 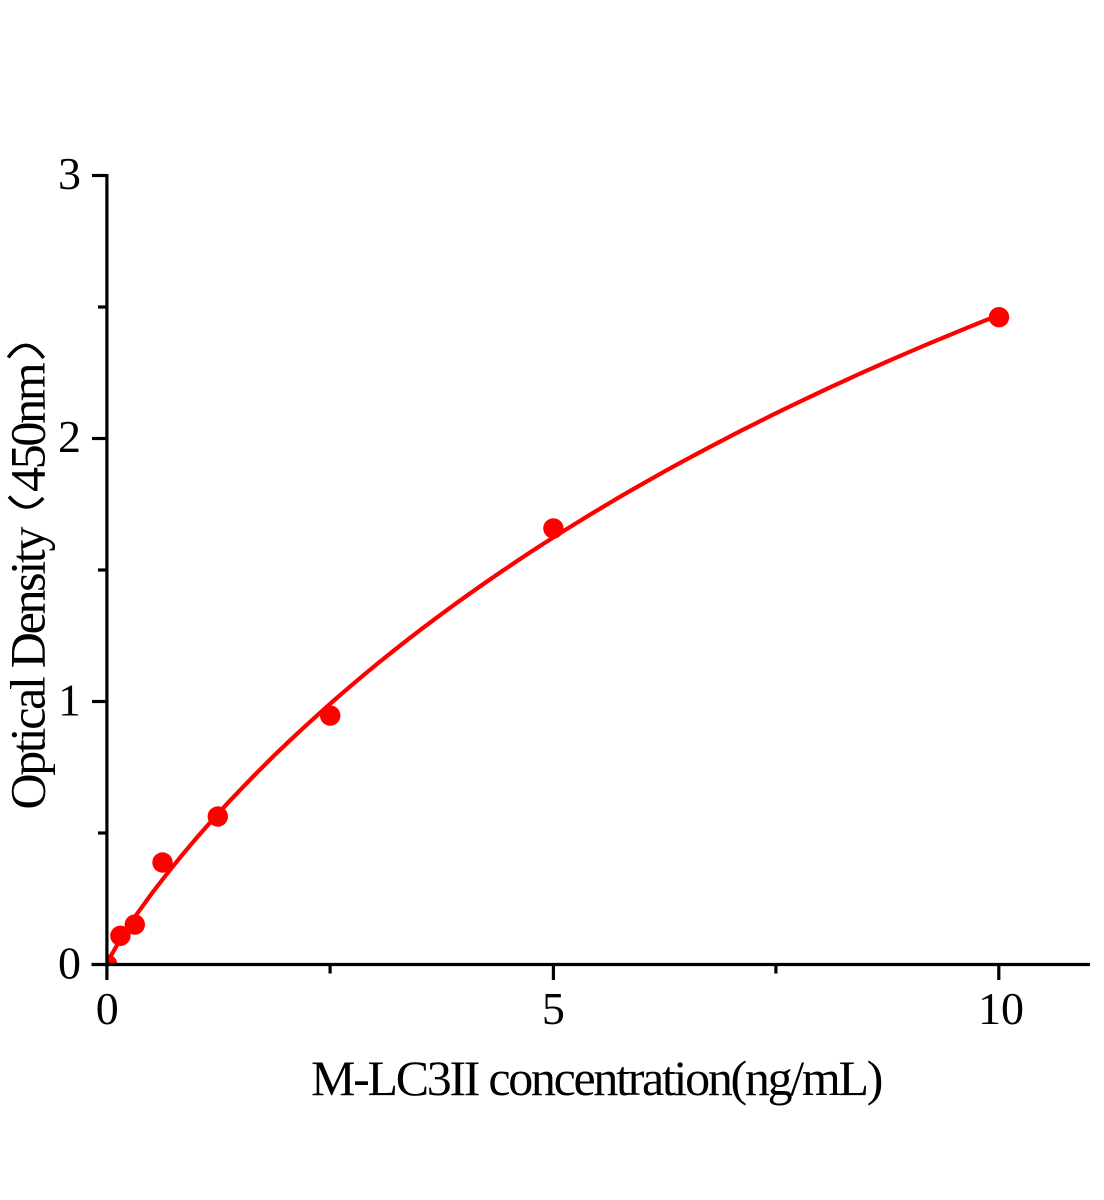 What do you see at coordinates (1001, 1008) in the screenshot?
I see `svg-text: 10` at bounding box center [1001, 1008].